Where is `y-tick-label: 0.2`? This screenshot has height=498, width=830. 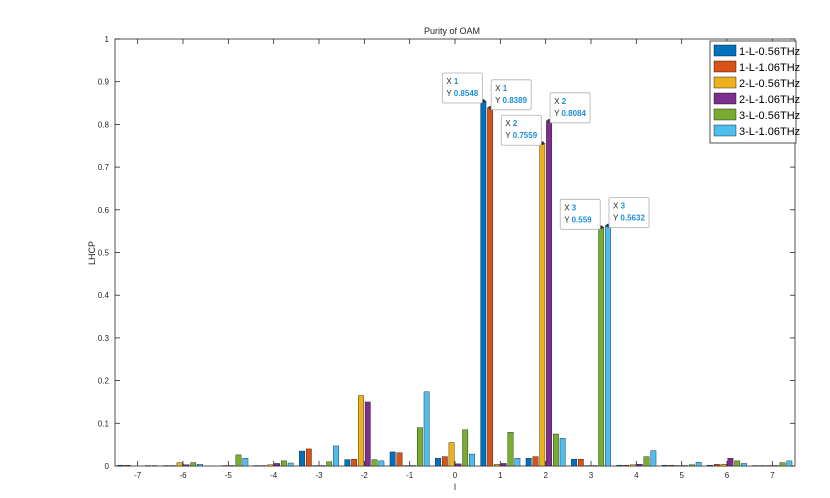 y-tick-label: 0.2 is located at coordinates (104, 381).